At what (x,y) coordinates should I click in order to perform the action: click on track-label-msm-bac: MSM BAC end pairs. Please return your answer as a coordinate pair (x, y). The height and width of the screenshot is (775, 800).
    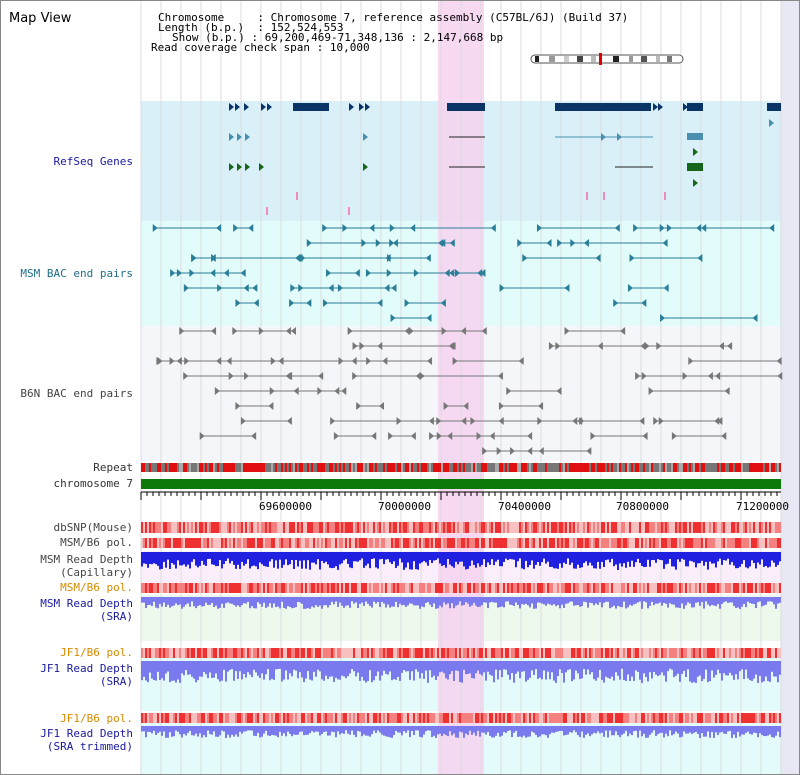
    Looking at the image, I should click on (76, 273).